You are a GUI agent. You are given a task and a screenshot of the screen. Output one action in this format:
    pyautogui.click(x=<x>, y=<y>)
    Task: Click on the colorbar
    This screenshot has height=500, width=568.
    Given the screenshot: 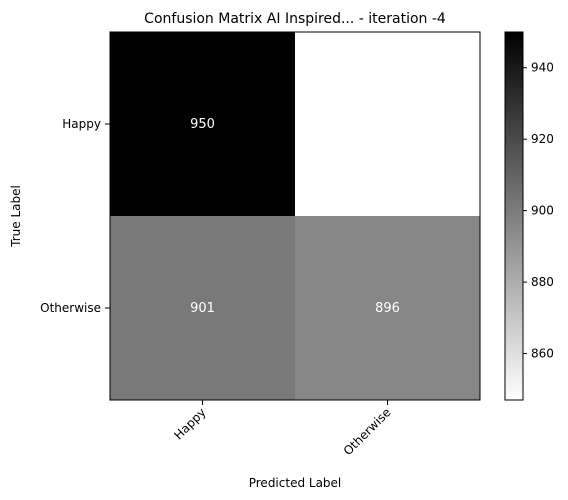 What is the action you would take?
    pyautogui.click(x=514, y=216)
    